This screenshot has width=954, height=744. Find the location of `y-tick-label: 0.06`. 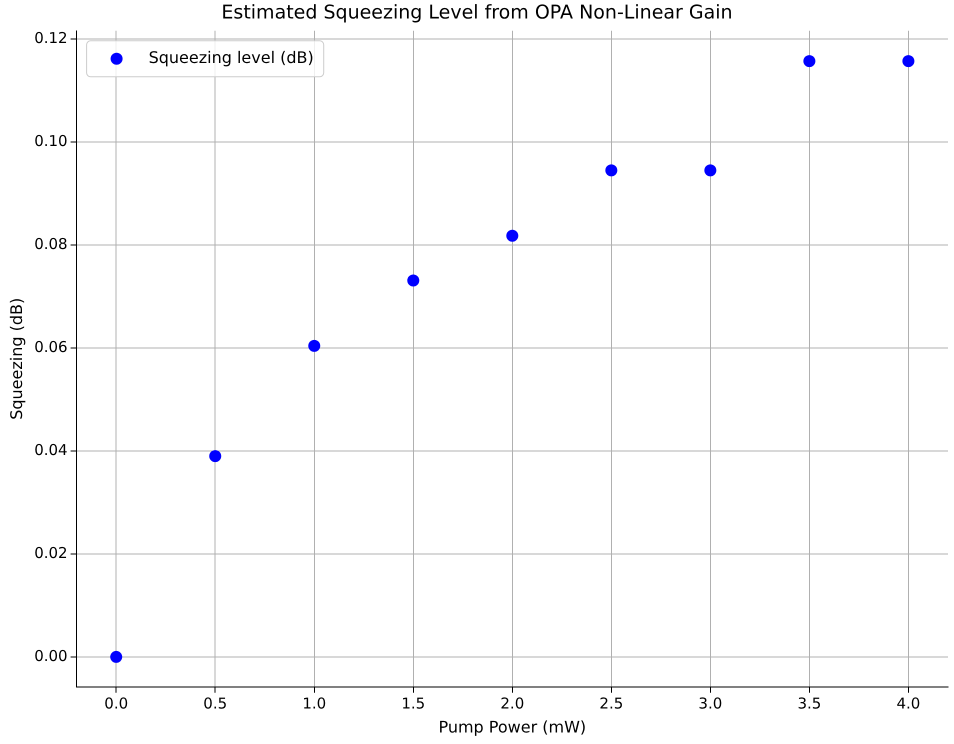

y-tick-label: 0.06 is located at coordinates (51, 347).